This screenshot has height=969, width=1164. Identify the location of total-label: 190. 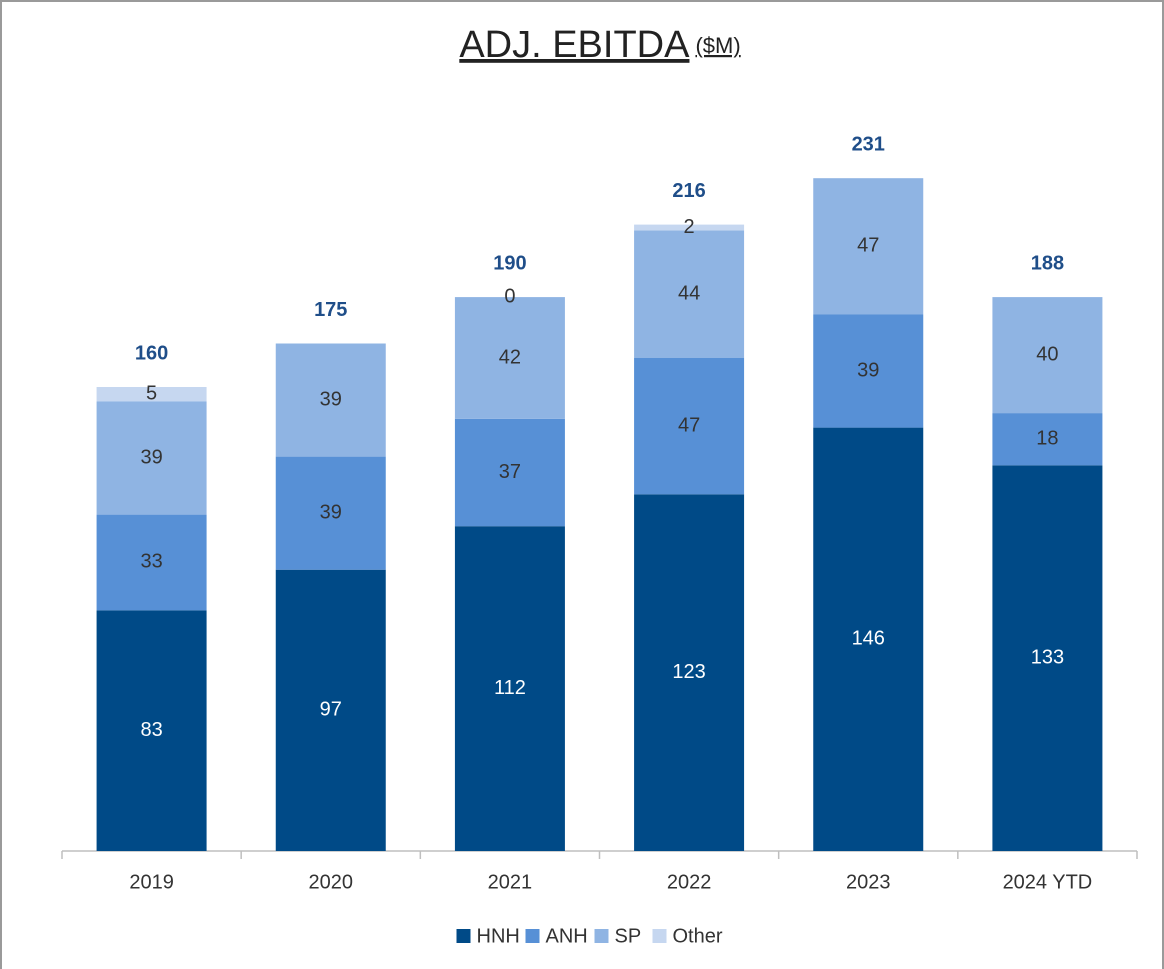
(509, 263).